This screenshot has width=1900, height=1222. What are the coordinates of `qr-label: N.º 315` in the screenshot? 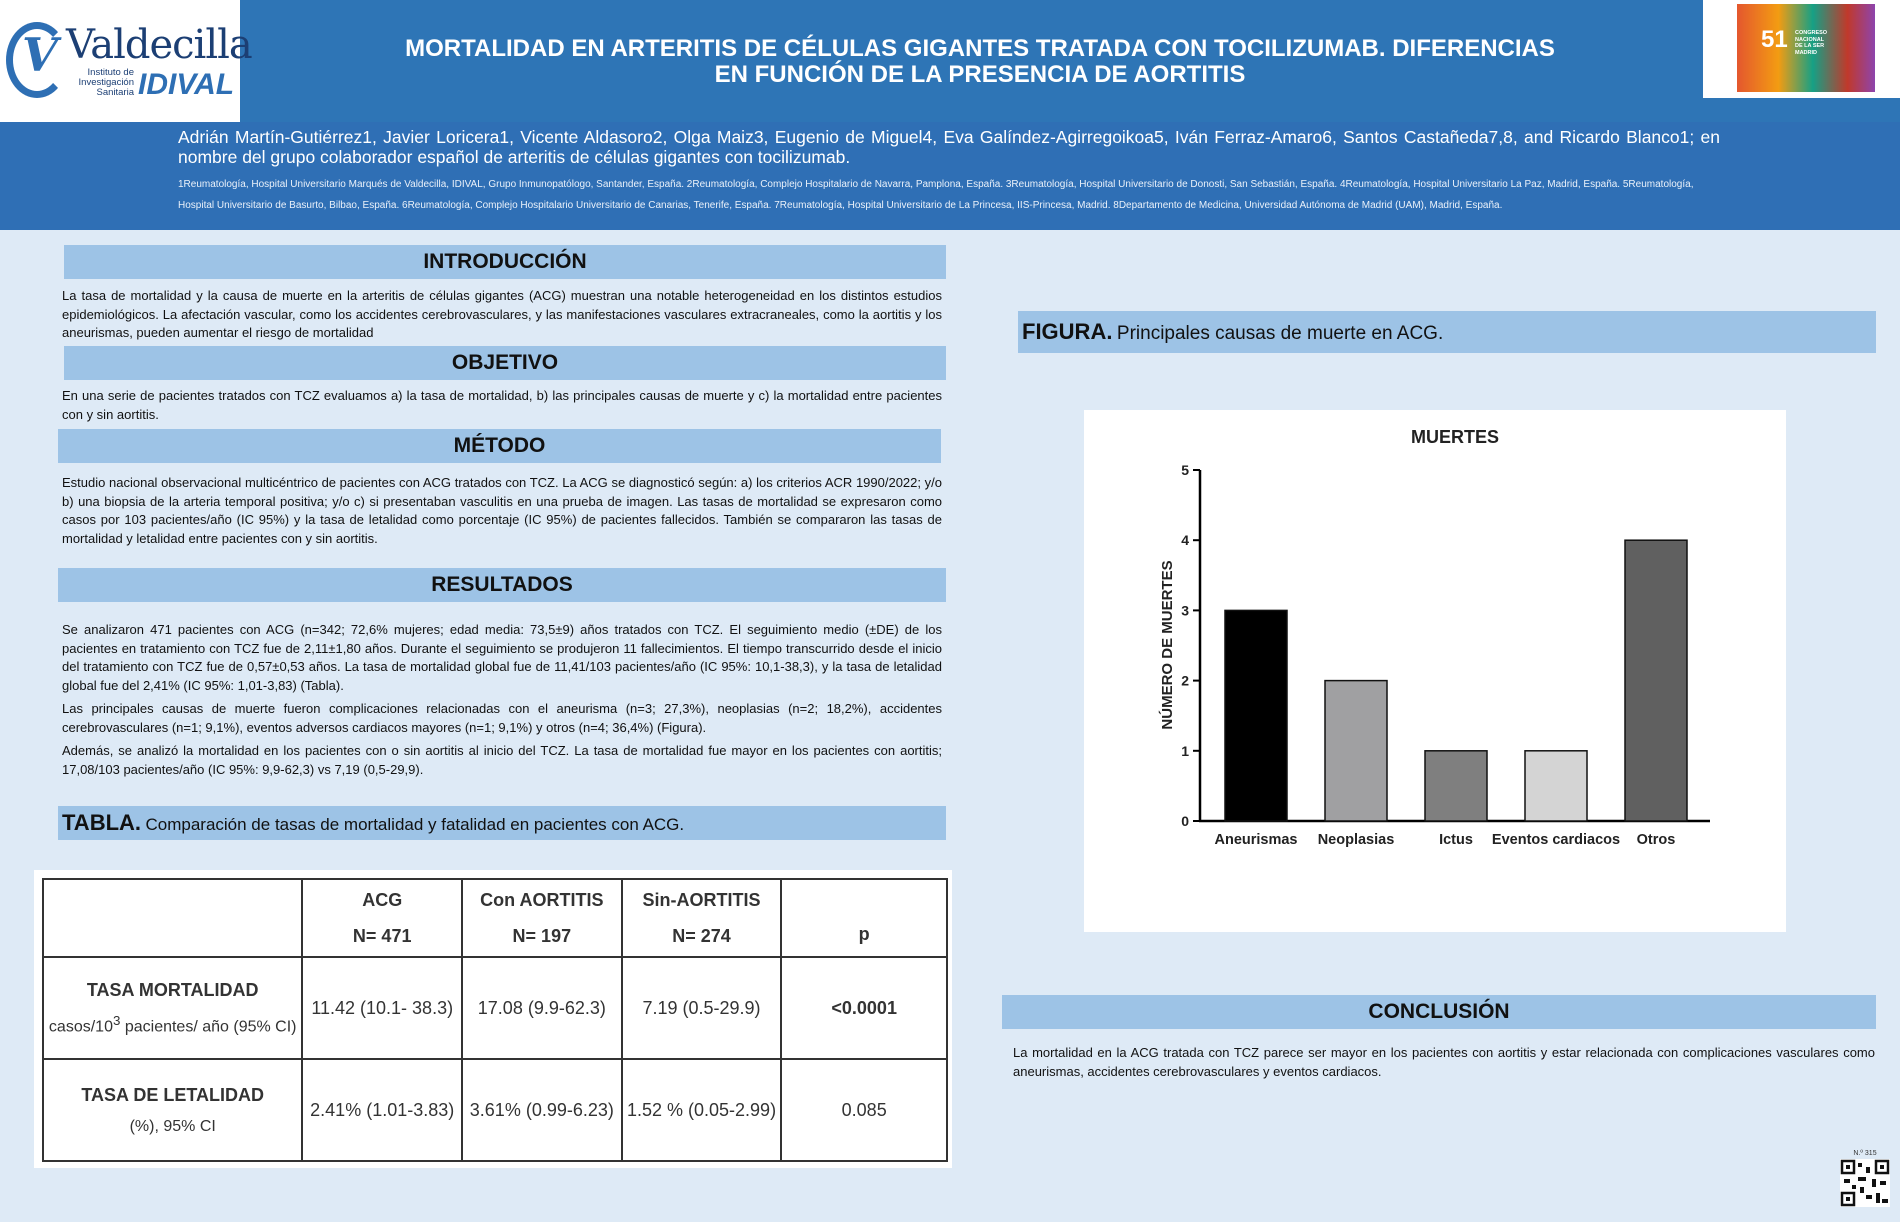 It's located at (1865, 1153).